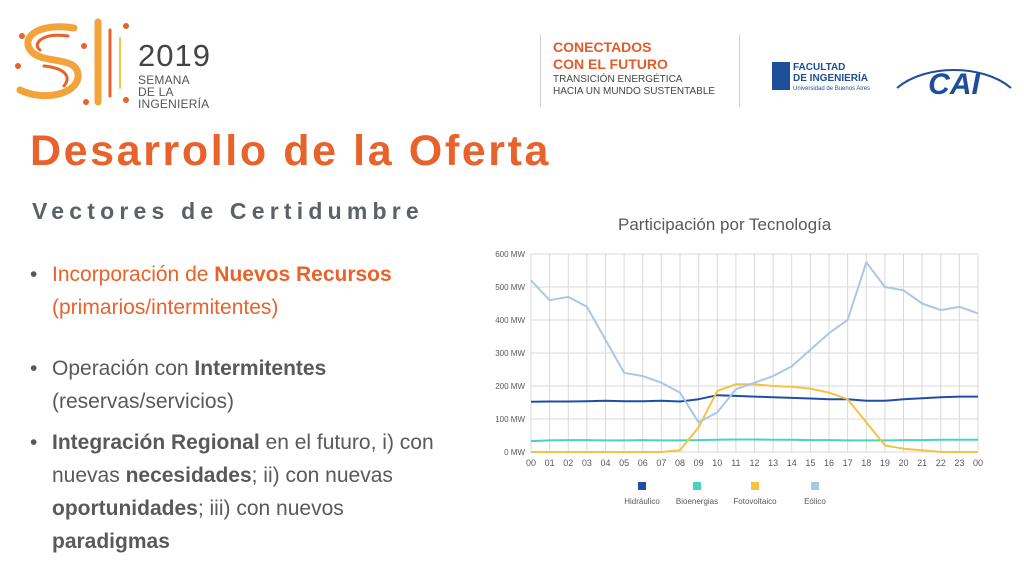 The height and width of the screenshot is (576, 1024). Describe the element at coordinates (125, 508) in the screenshot. I see `bullet-text-bold: oportunidades` at that location.